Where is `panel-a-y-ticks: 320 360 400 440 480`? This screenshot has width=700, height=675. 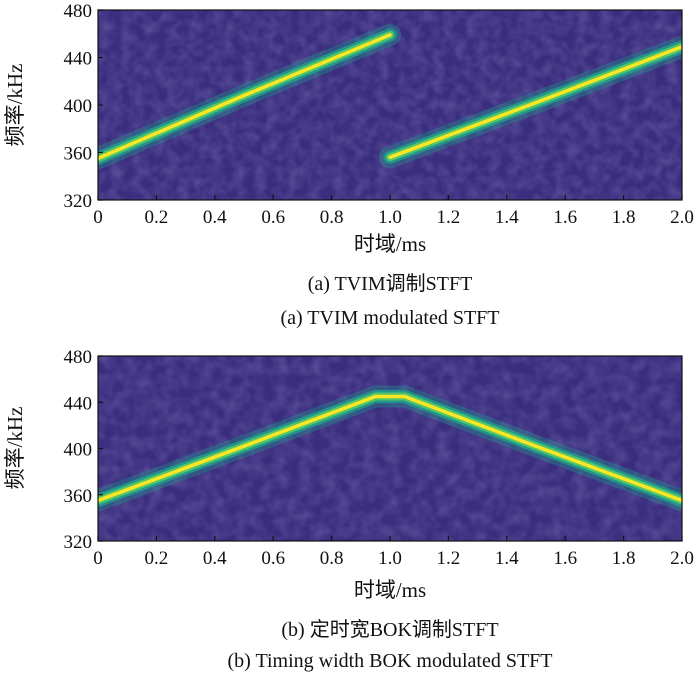 panel-a-y-ticks: 320 360 400 440 480 is located at coordinates (83, 106).